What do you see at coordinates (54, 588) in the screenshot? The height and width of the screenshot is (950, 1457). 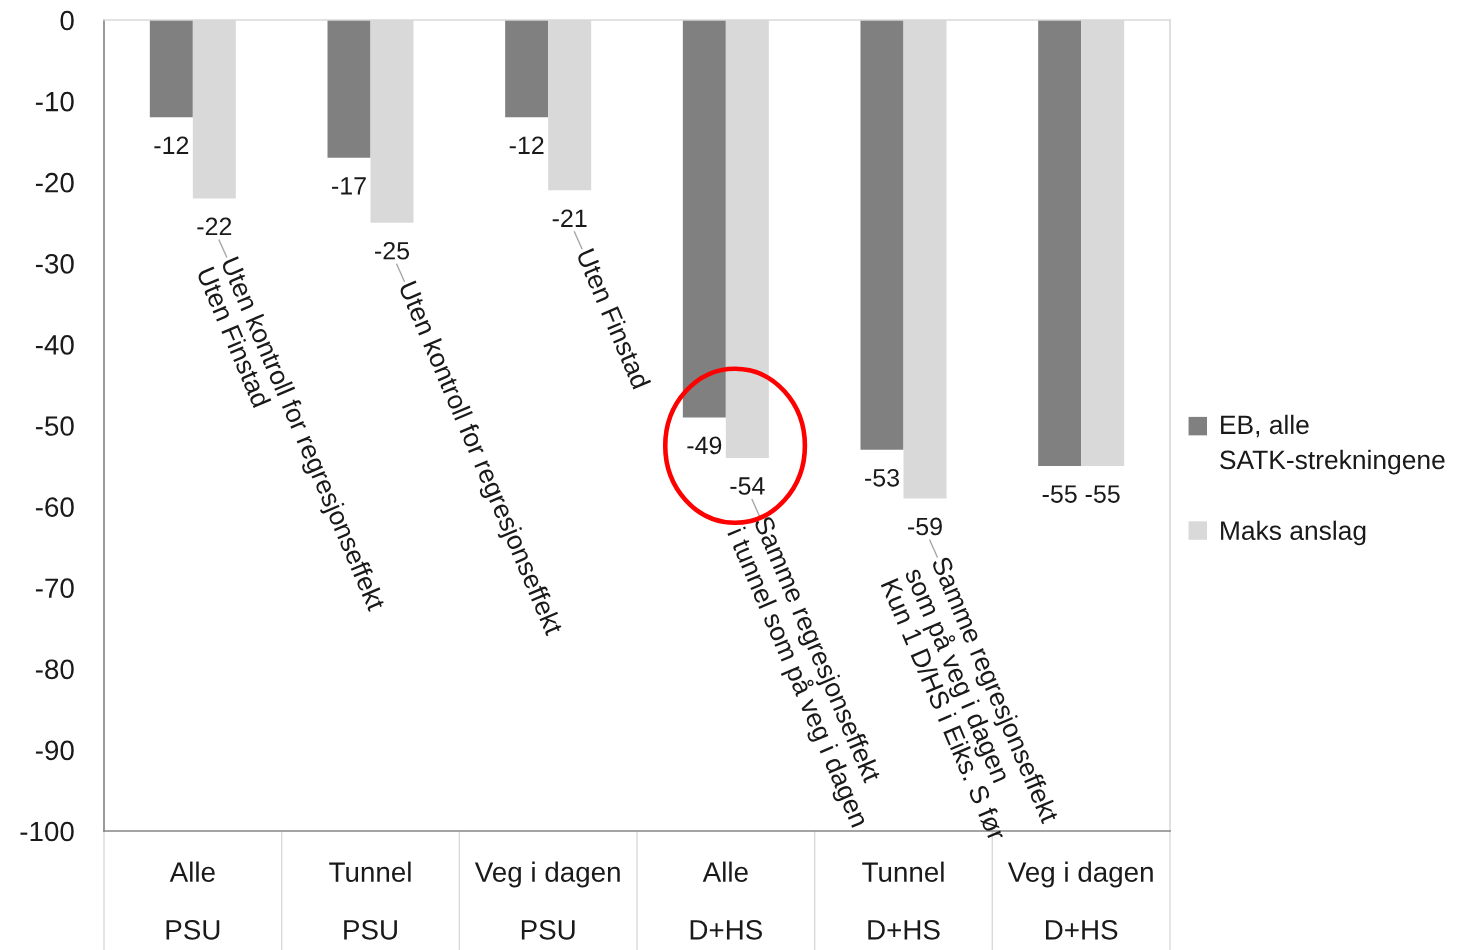 I see `y-tick-label: -70` at bounding box center [54, 588].